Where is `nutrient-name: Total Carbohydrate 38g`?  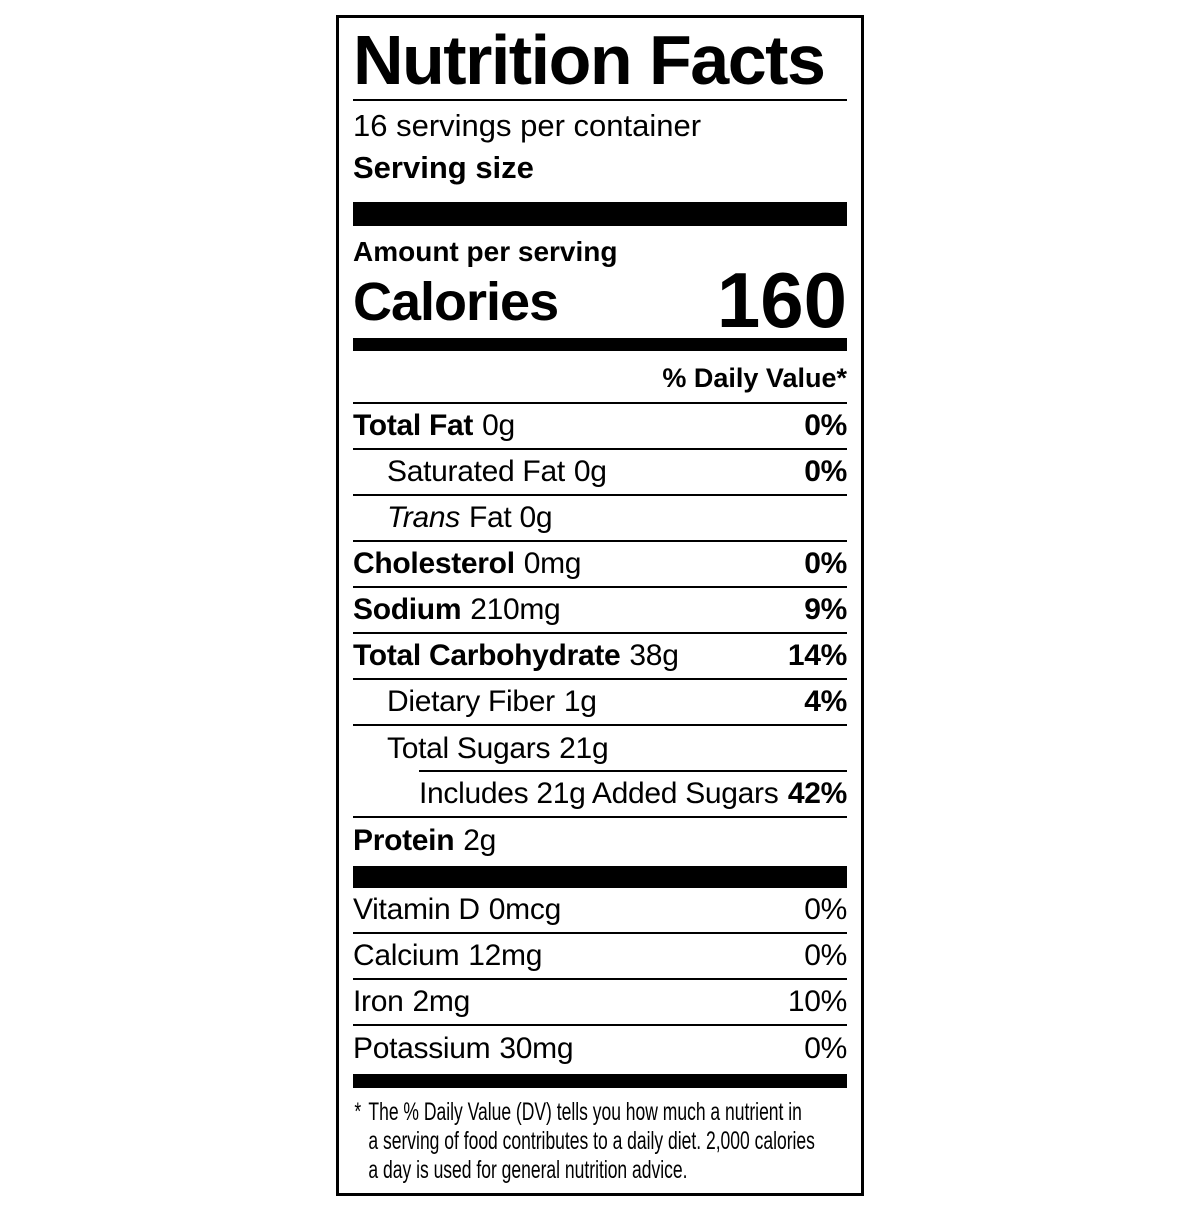 nutrient-name: Total Carbohydrate 38g is located at coordinates (516, 655).